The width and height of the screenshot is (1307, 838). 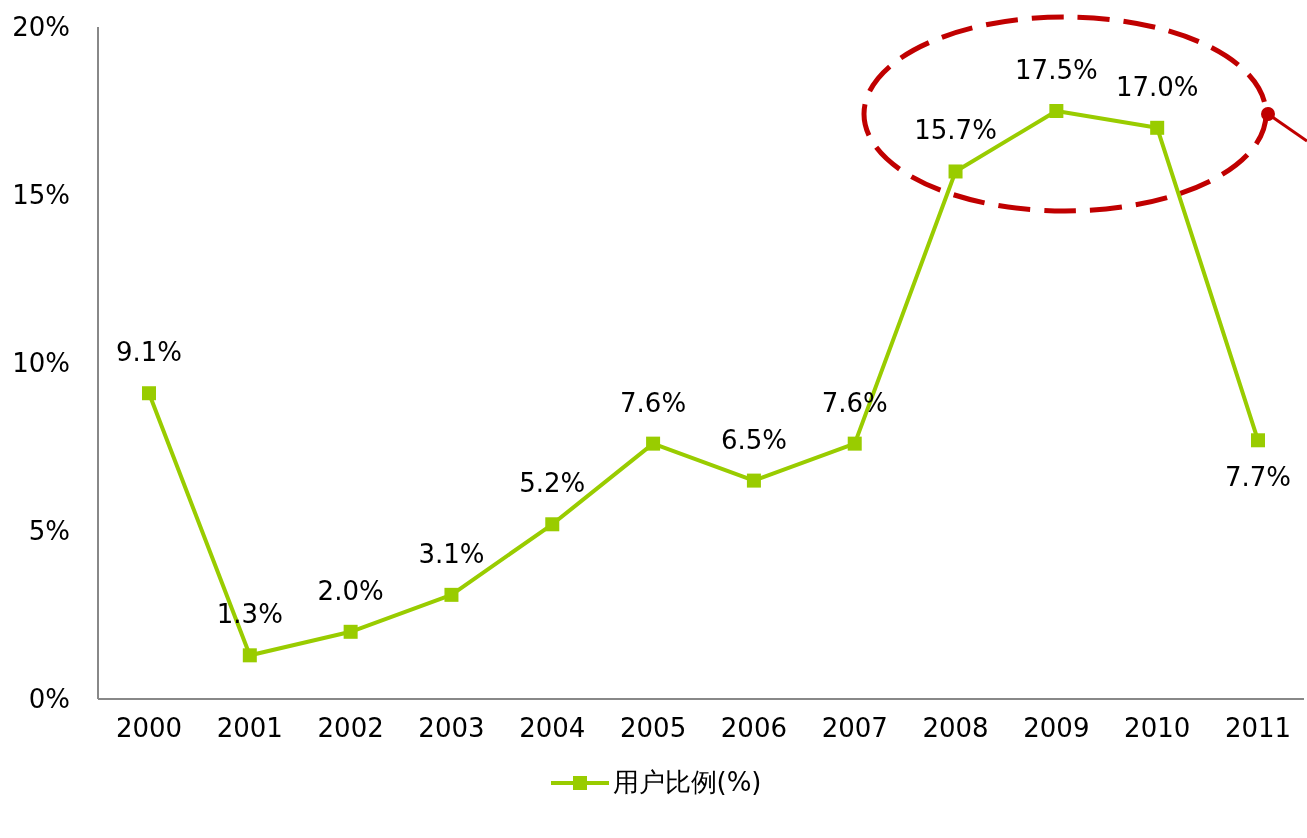 I want to click on x-tick-label: 2003, so click(x=451, y=728).